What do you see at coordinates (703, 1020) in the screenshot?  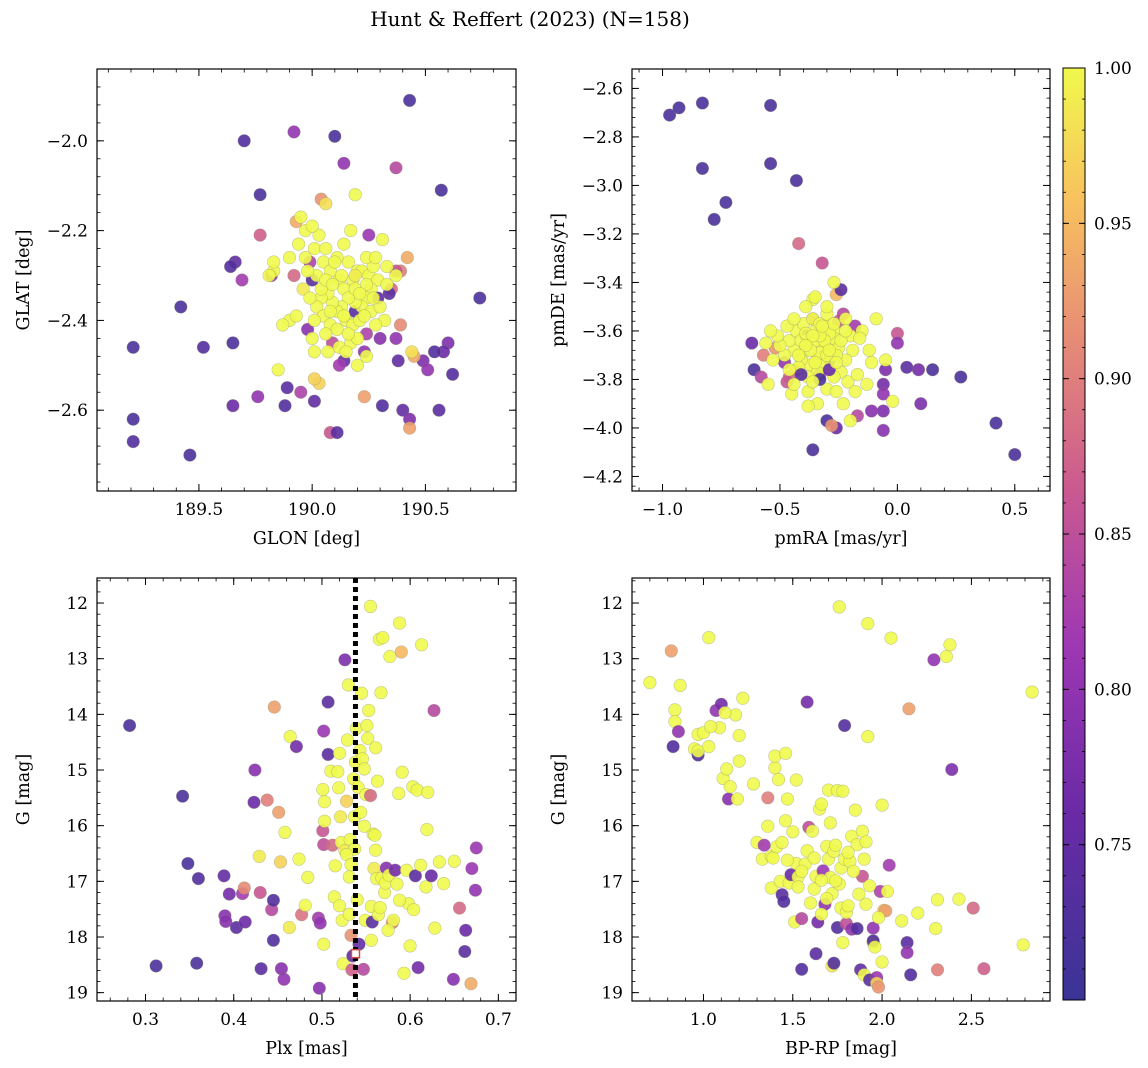 I see `x-tick-label: 1.0` at bounding box center [703, 1020].